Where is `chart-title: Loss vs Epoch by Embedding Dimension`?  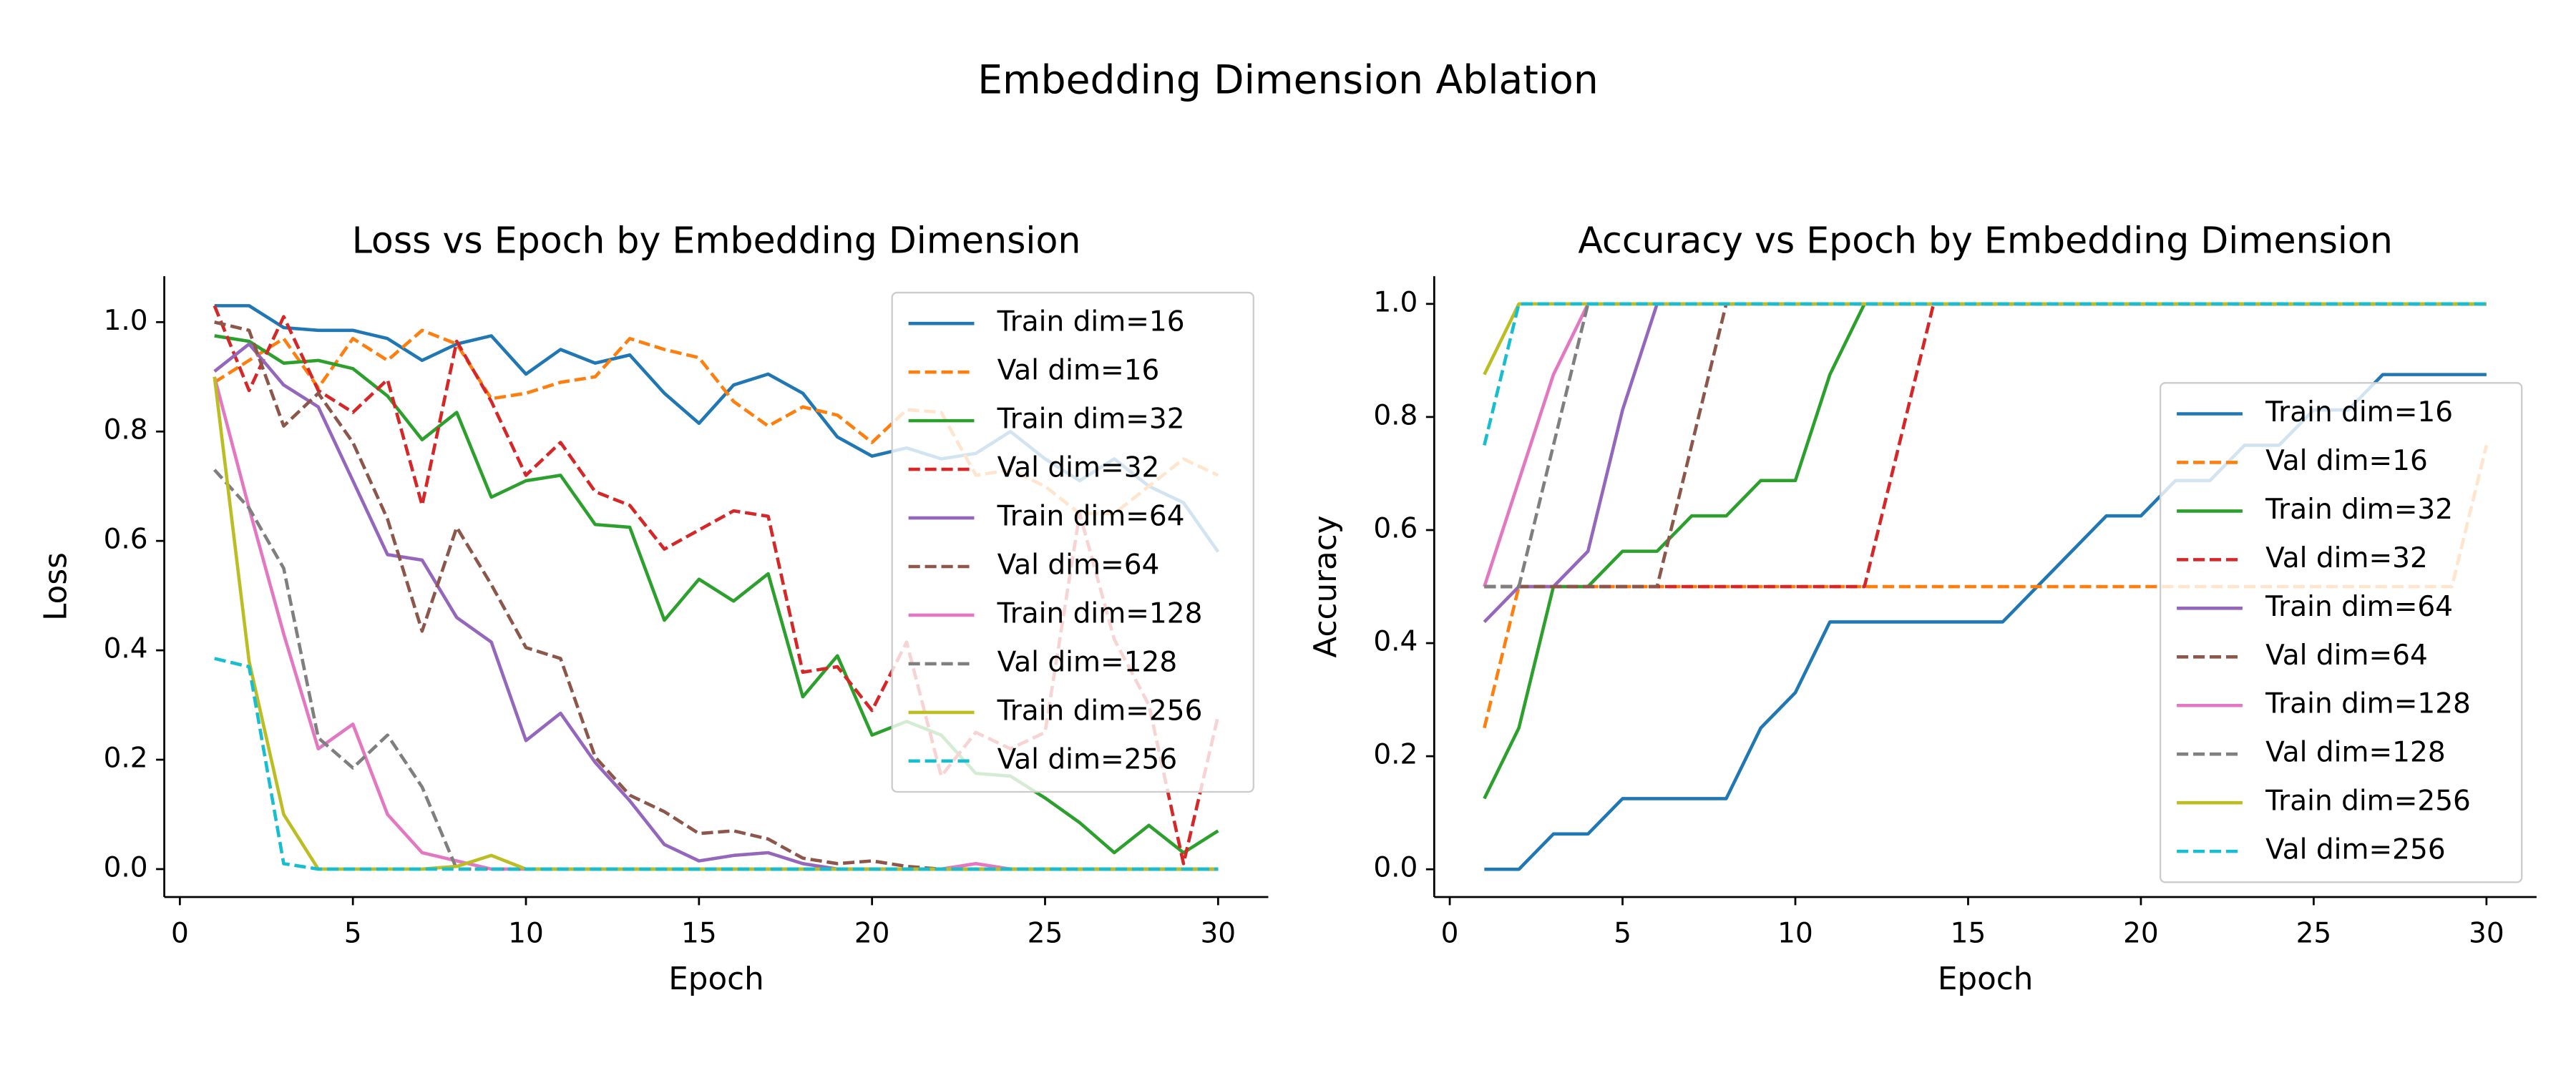 chart-title: Loss vs Epoch by Embedding Dimension is located at coordinates (716, 241).